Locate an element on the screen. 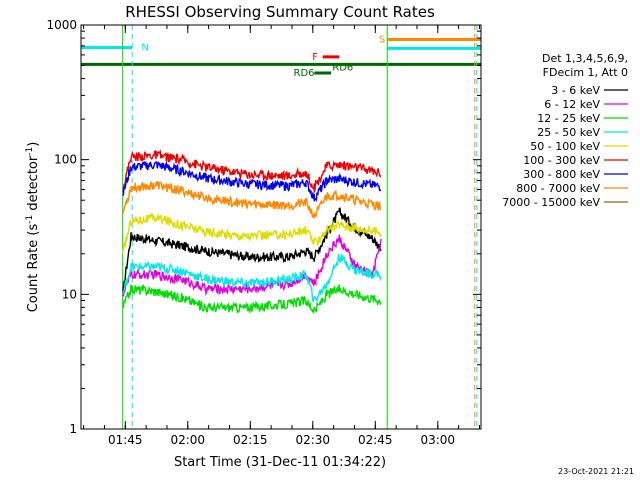  x-tick-label: 02:15 is located at coordinates (250, 440).